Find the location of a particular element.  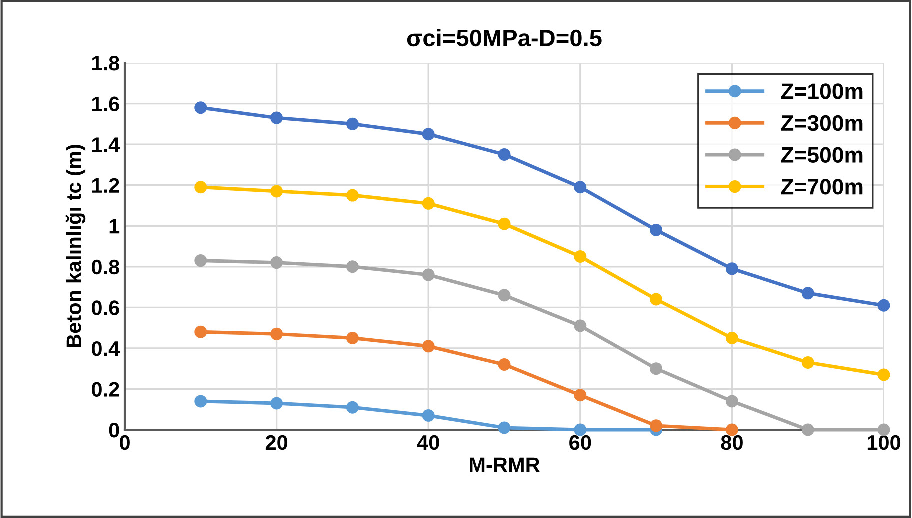

y-axis-title: Beton kalınlığı tc (m) is located at coordinates (76, 246).